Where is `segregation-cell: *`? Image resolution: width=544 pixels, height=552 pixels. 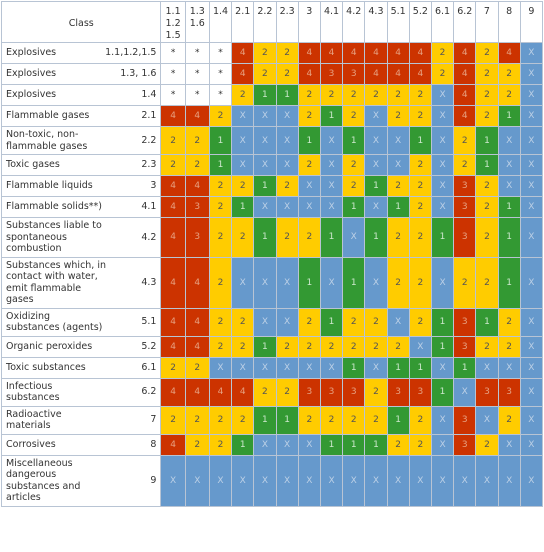 segregation-cell: * is located at coordinates (173, 53).